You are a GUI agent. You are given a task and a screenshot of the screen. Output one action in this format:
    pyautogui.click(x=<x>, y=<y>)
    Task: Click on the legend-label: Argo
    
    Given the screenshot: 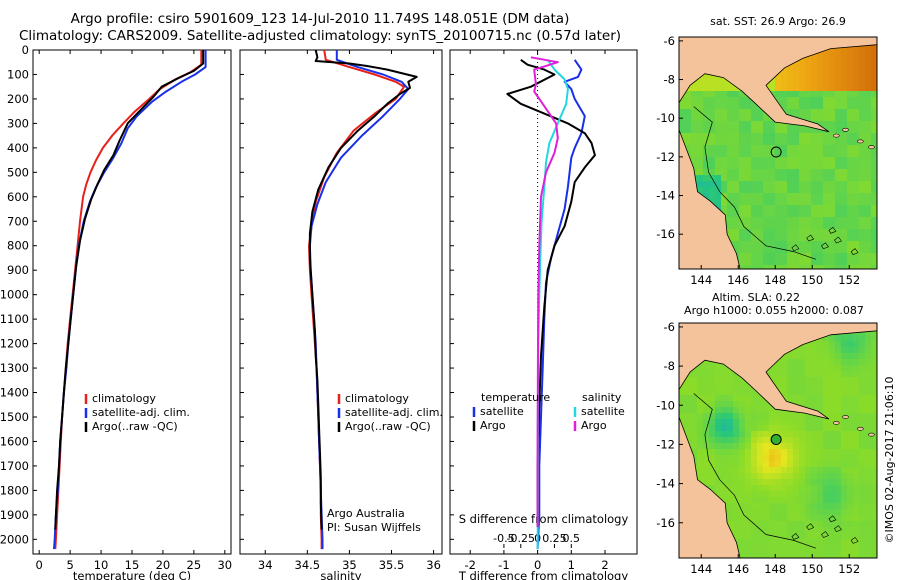 What is the action you would take?
    pyautogui.click(x=493, y=425)
    